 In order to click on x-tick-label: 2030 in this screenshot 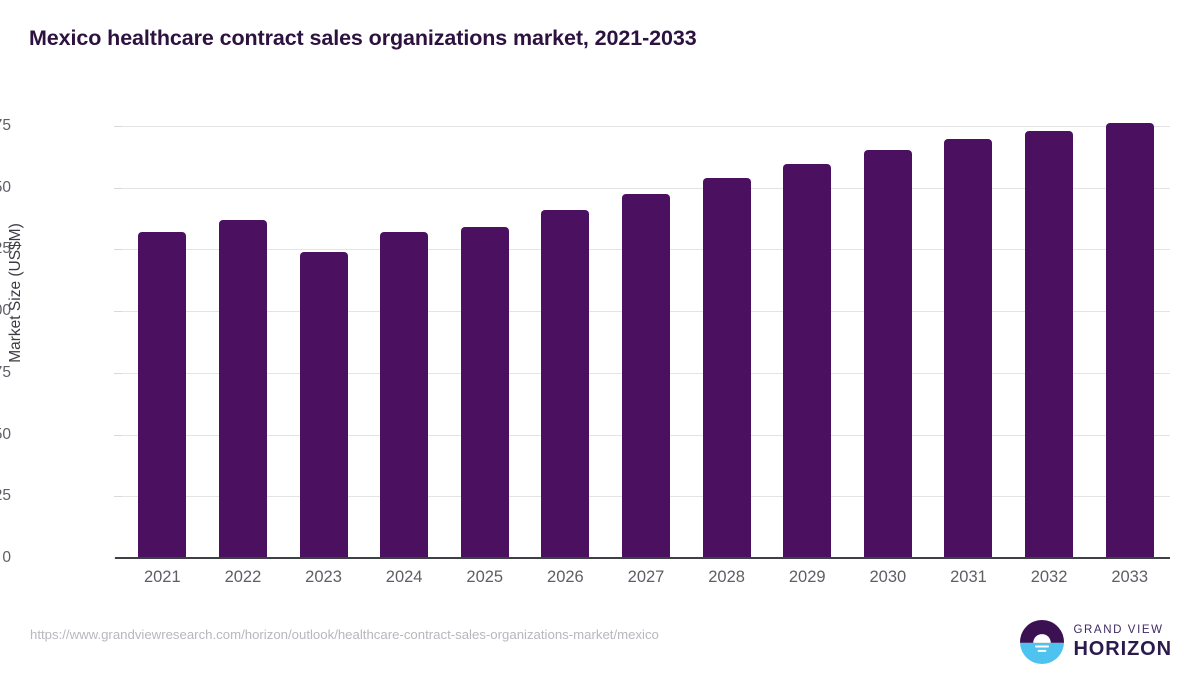, I will do `click(888, 577)`.